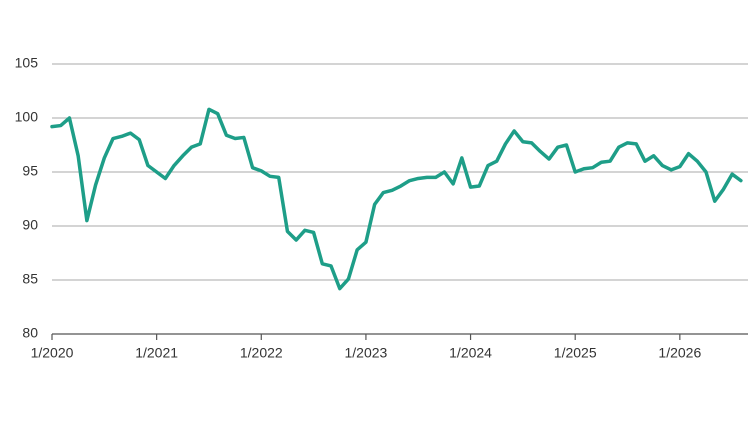 The height and width of the screenshot is (421, 748). Describe the element at coordinates (261, 353) in the screenshot. I see `x-tick-label: 1/2022` at that location.